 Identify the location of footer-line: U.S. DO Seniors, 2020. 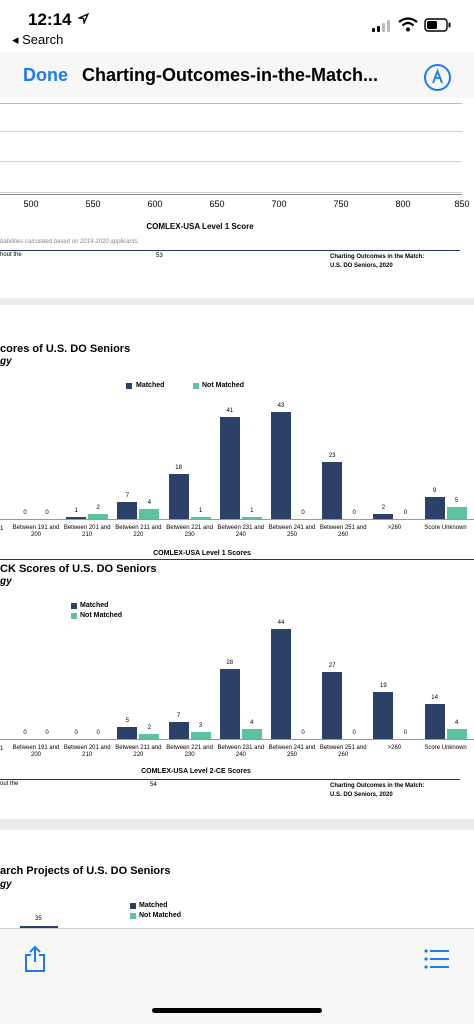
(361, 266).